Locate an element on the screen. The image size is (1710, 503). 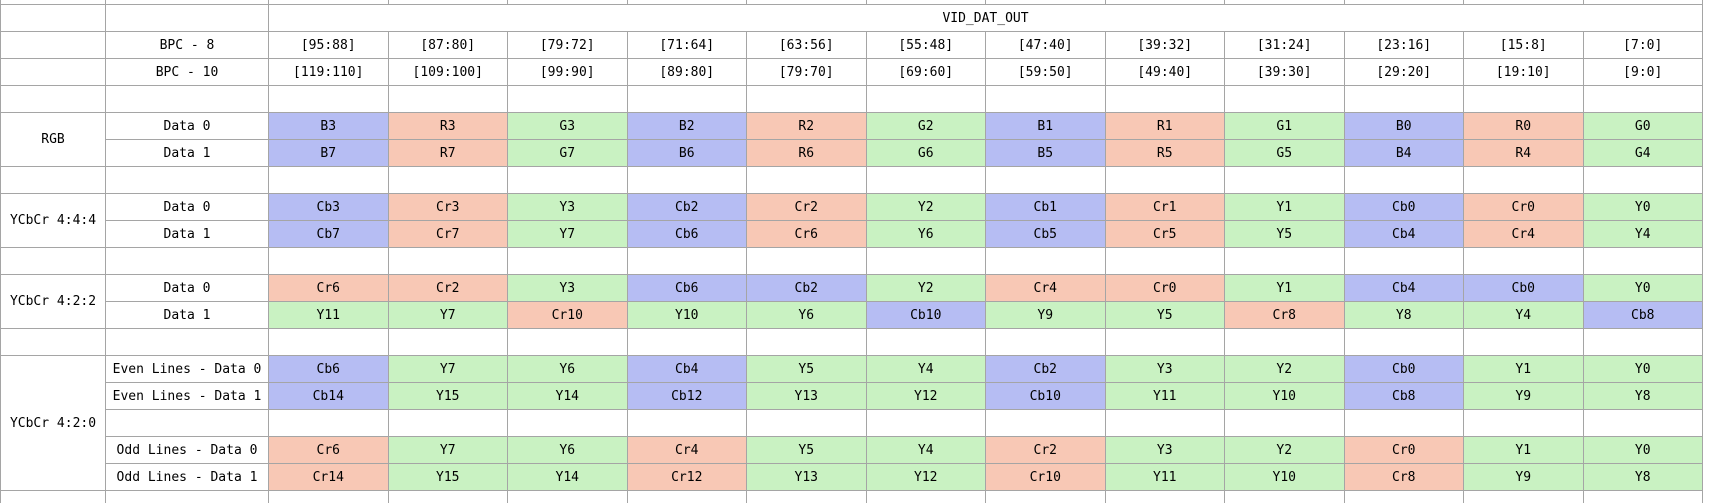
data-byte-cell: R2 is located at coordinates (807, 126).